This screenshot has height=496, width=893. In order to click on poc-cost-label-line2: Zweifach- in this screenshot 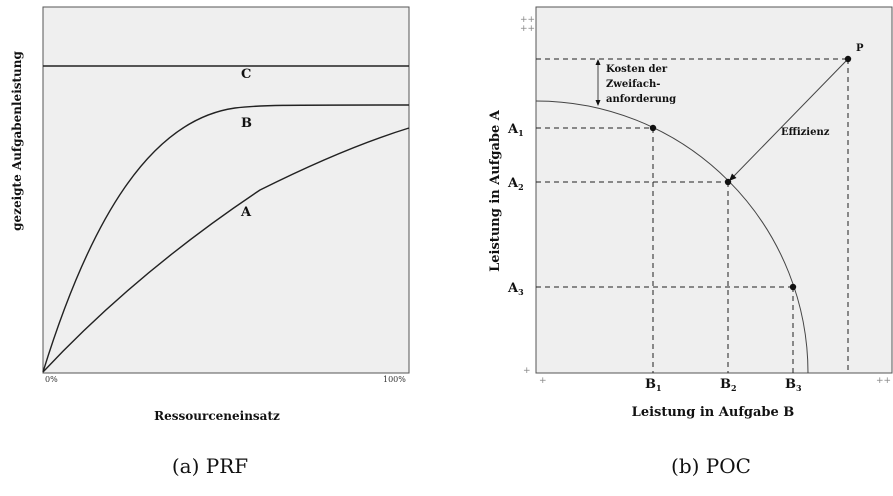, I will do `click(633, 84)`.